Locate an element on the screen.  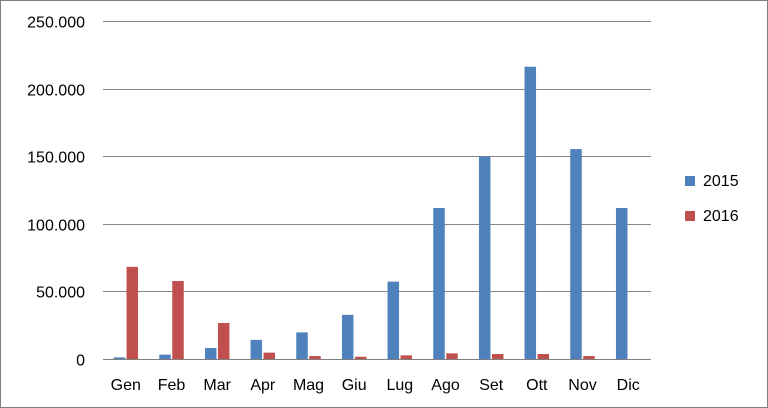
legend-label-2015: 2015 is located at coordinates (721, 181).